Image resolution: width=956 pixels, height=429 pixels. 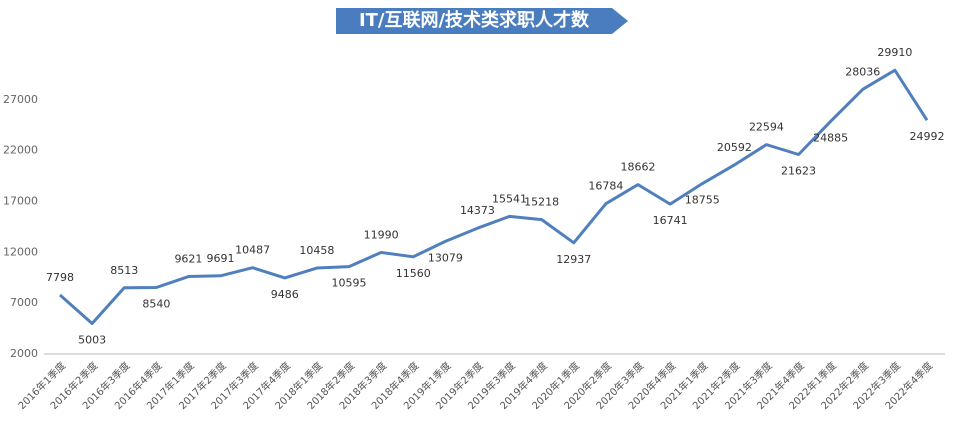 I want to click on y-tick-label: 12000, so click(x=20, y=251).